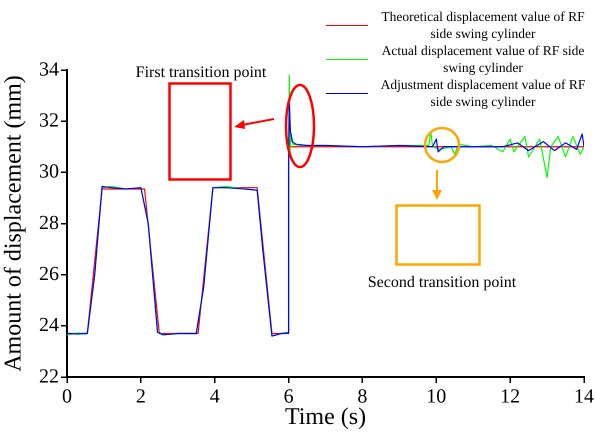 This screenshot has width=596, height=432. What do you see at coordinates (215, 396) in the screenshot?
I see `x-tick-label: 4` at bounding box center [215, 396].